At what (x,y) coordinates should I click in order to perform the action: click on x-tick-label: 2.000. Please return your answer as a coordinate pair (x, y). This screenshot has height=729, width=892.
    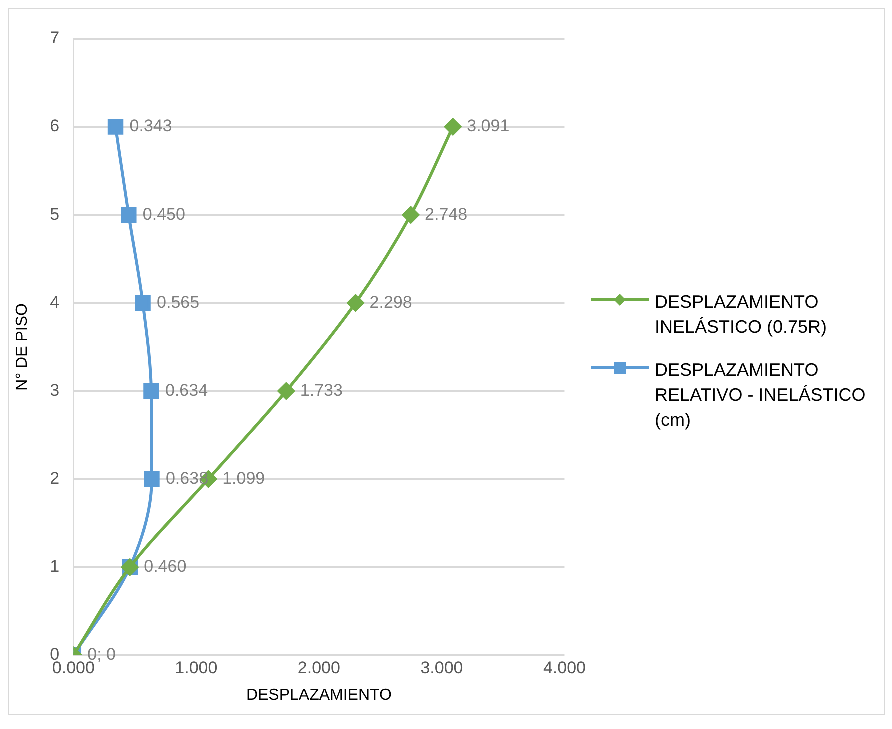
    Looking at the image, I should click on (319, 668).